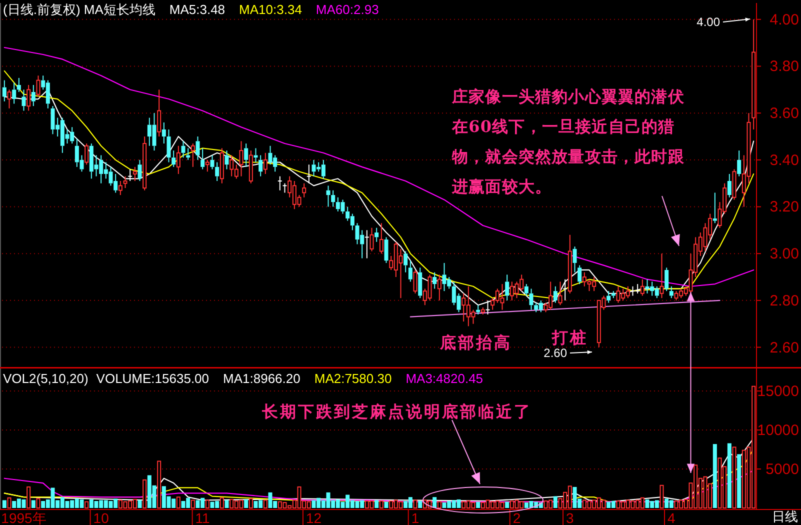 Image resolution: width=801 pixels, height=525 pixels. Describe the element at coordinates (784, 19) in the screenshot. I see `y-tick-label: 4.00` at that location.